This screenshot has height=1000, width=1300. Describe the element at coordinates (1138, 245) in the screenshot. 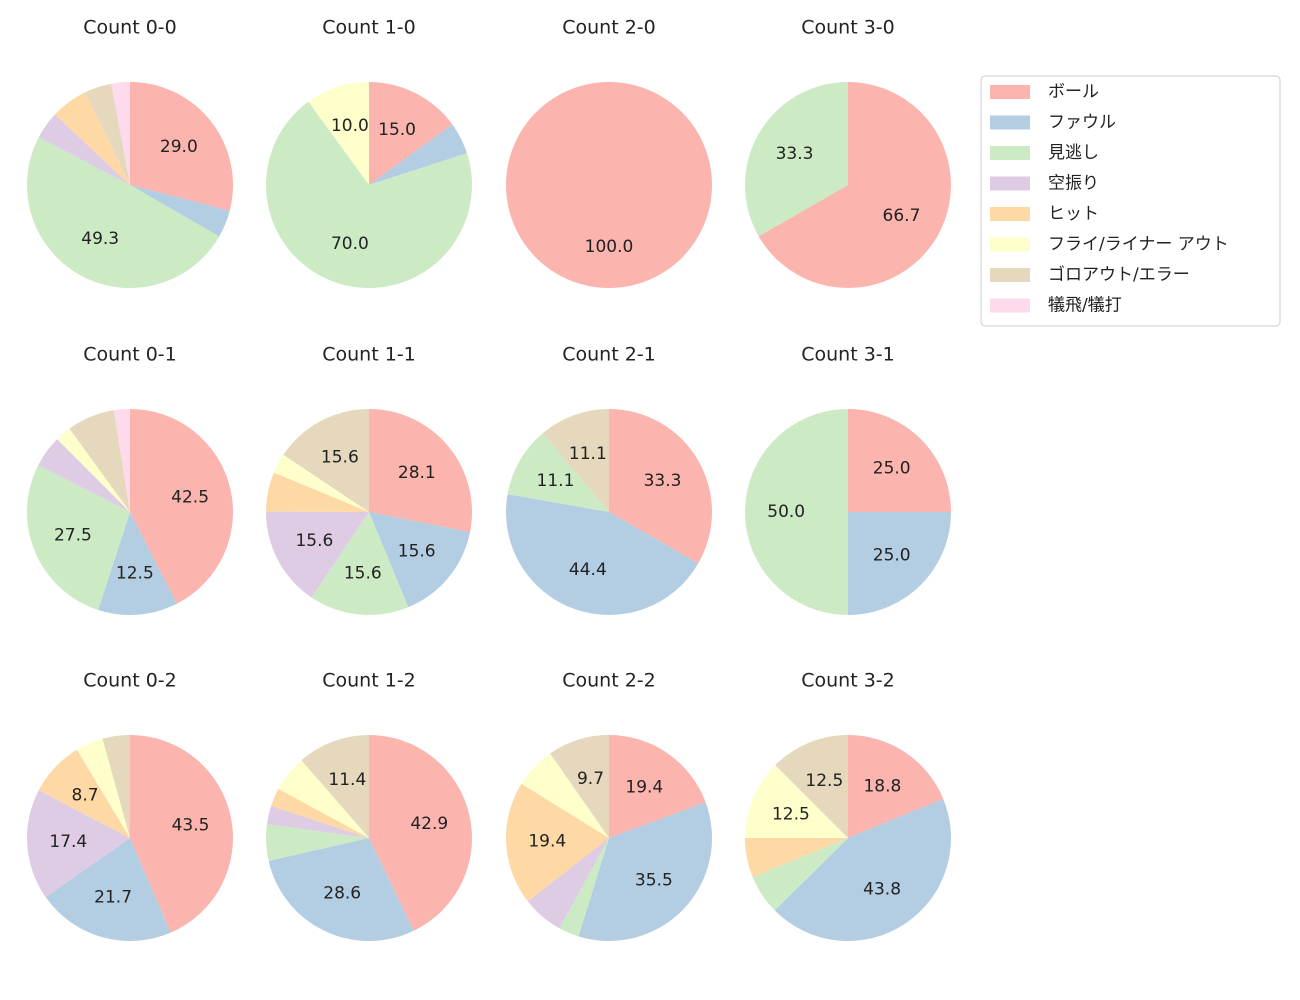

I see `legend-label: フライ/ライナー アウト` at that location.